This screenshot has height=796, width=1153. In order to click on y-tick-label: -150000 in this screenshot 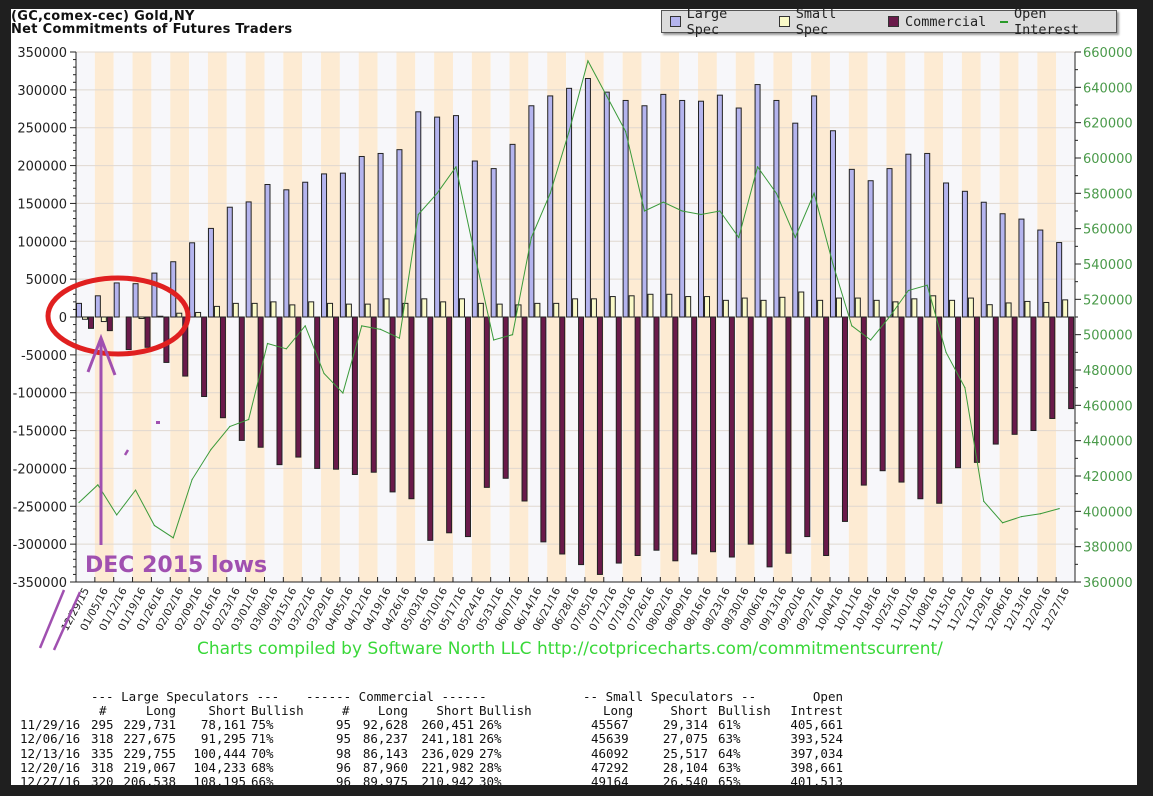, I will do `click(40, 432)`.